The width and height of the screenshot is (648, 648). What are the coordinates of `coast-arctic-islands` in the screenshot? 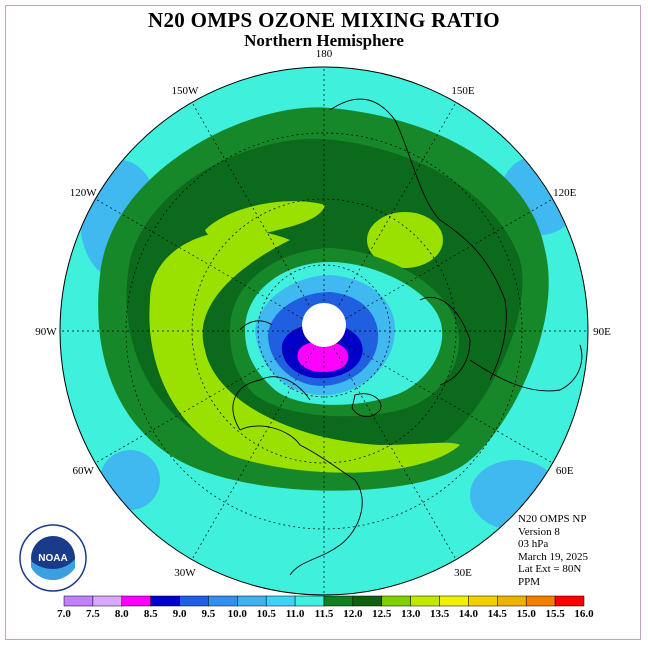 It's located at (256, 325).